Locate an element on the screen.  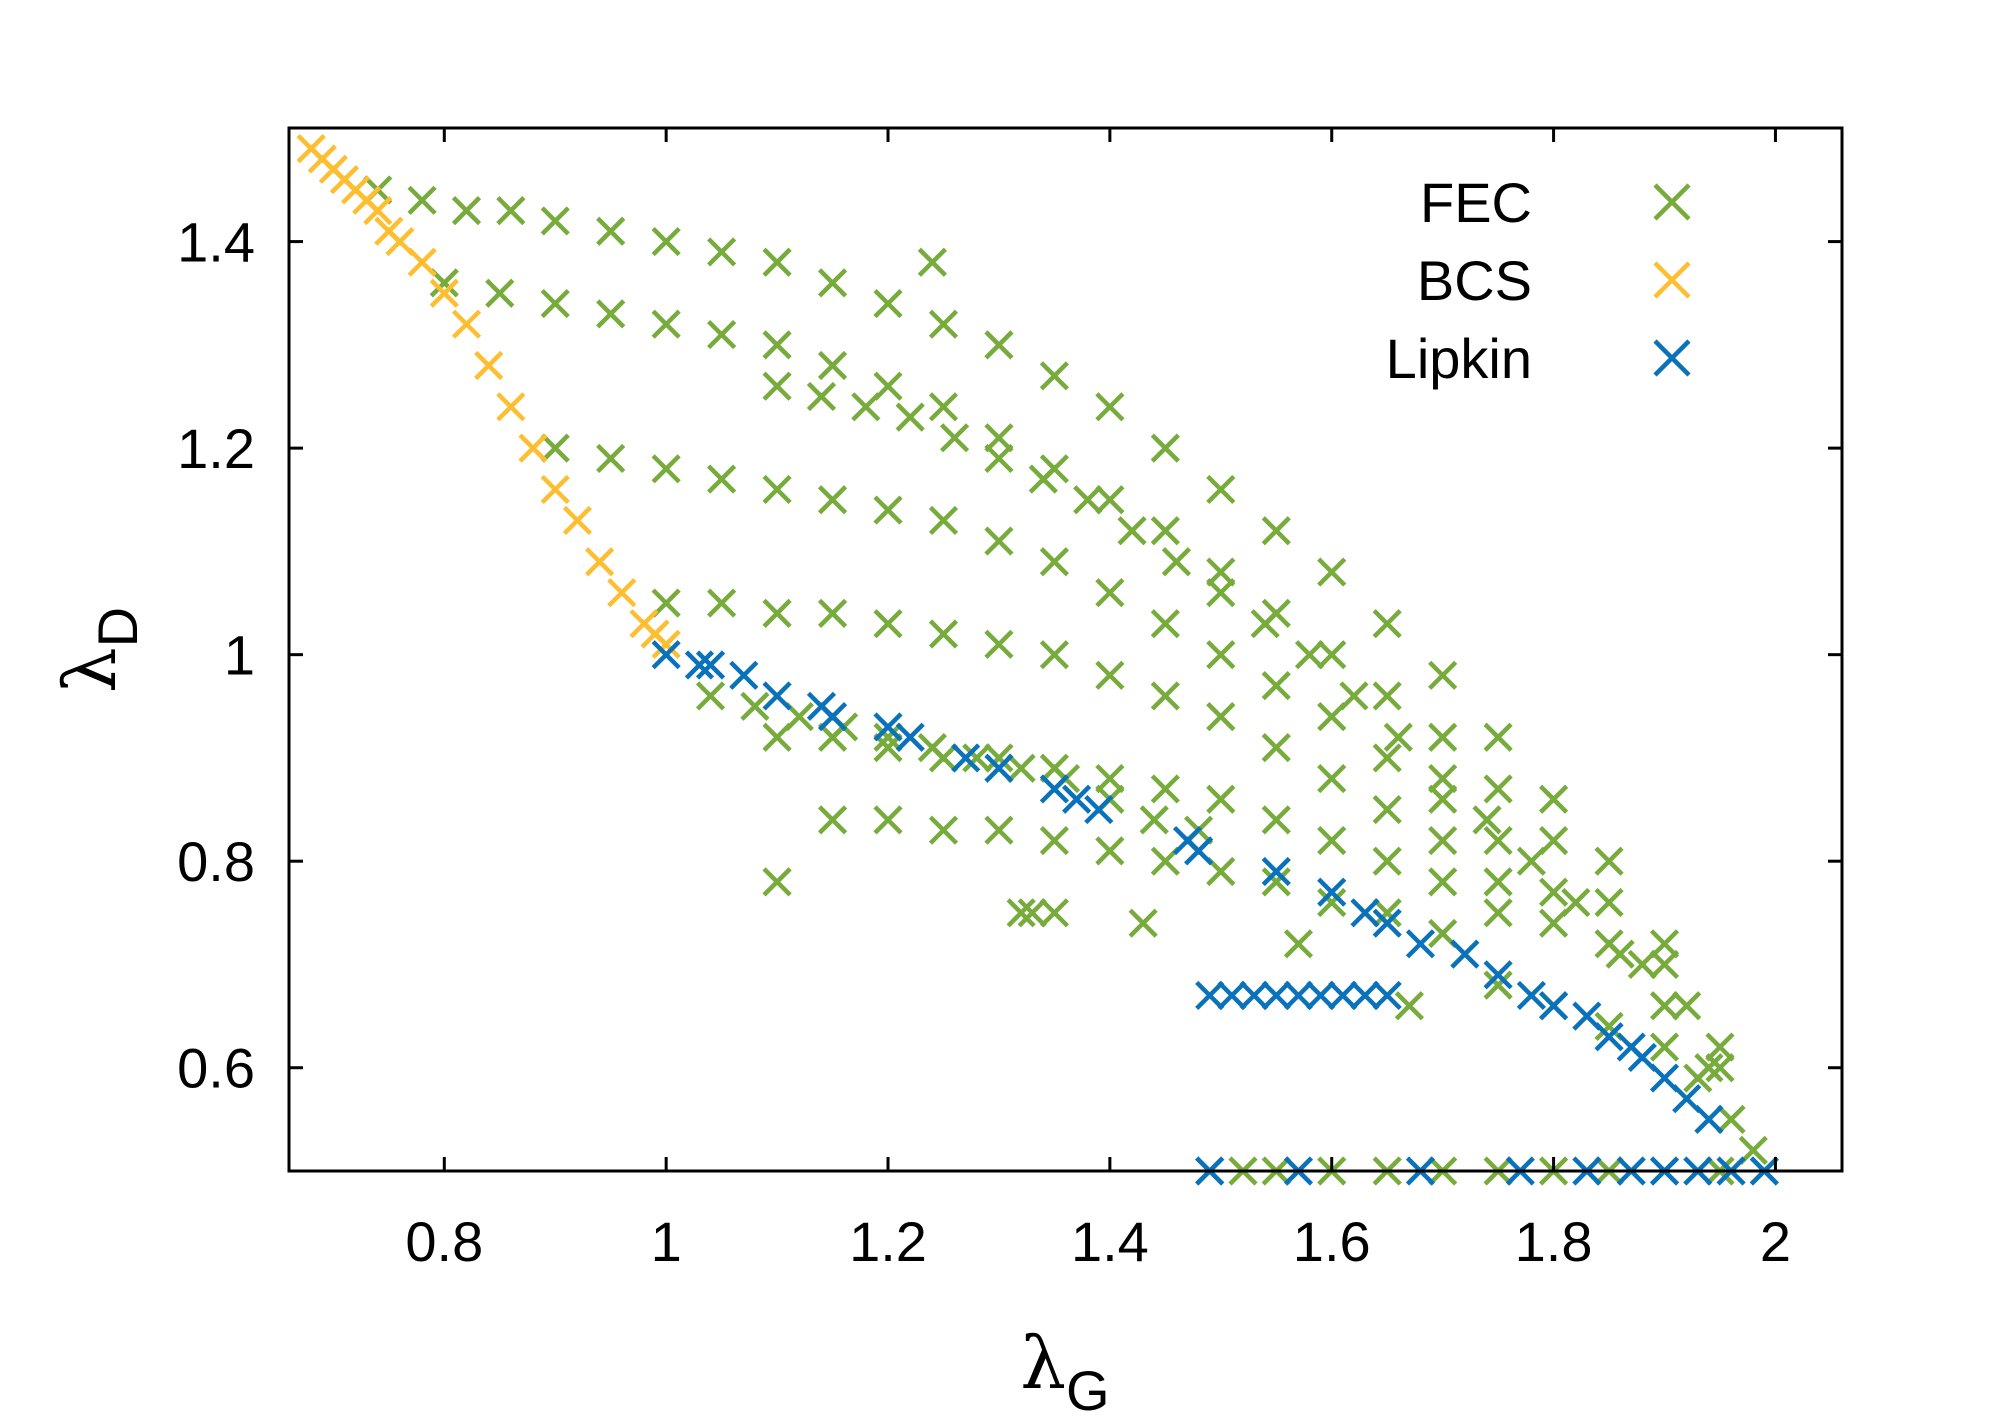
legend-label: Lipkin is located at coordinates (1459, 358).